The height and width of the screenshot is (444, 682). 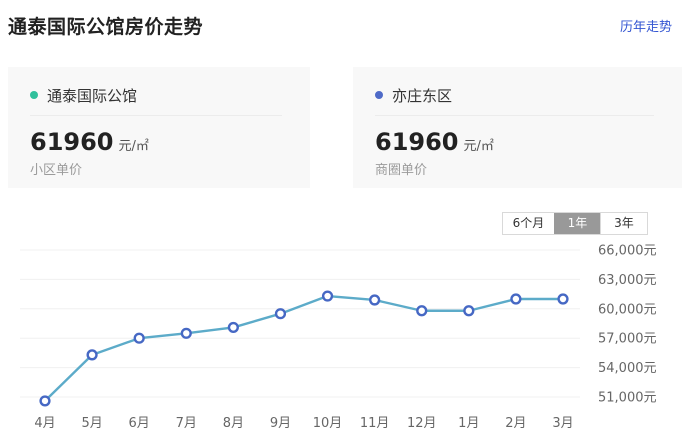 What do you see at coordinates (92, 95) in the screenshot?
I see `community-name: 通泰国际公馆` at bounding box center [92, 95].